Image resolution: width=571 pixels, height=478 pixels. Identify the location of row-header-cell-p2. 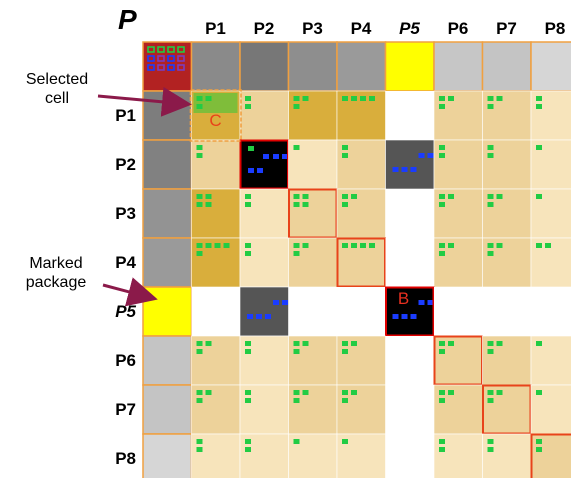
(167, 164).